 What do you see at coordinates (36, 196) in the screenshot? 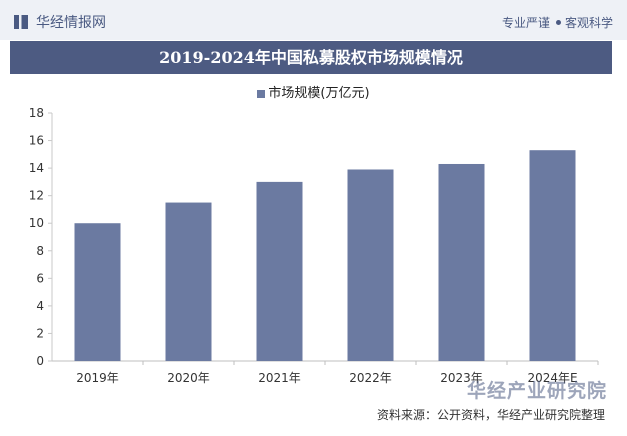
I see `y-tick-label: 12` at bounding box center [36, 196].